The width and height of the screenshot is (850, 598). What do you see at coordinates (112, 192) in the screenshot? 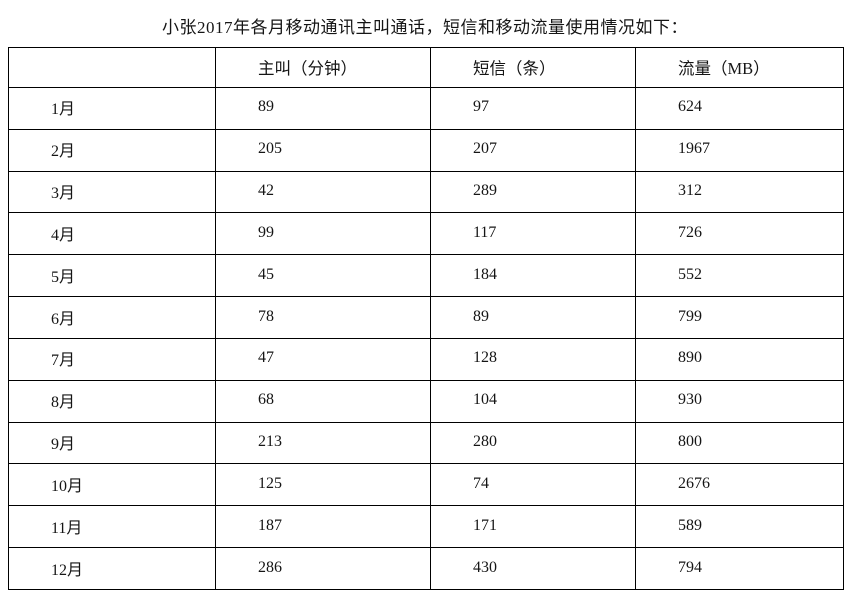
I see `cell-month: 3月` at bounding box center [112, 192].